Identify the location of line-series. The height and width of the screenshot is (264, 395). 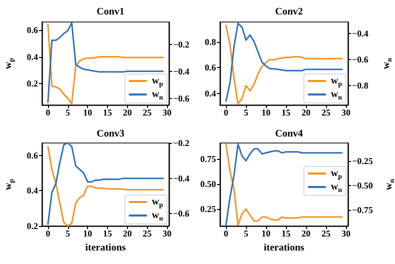
(284, 184).